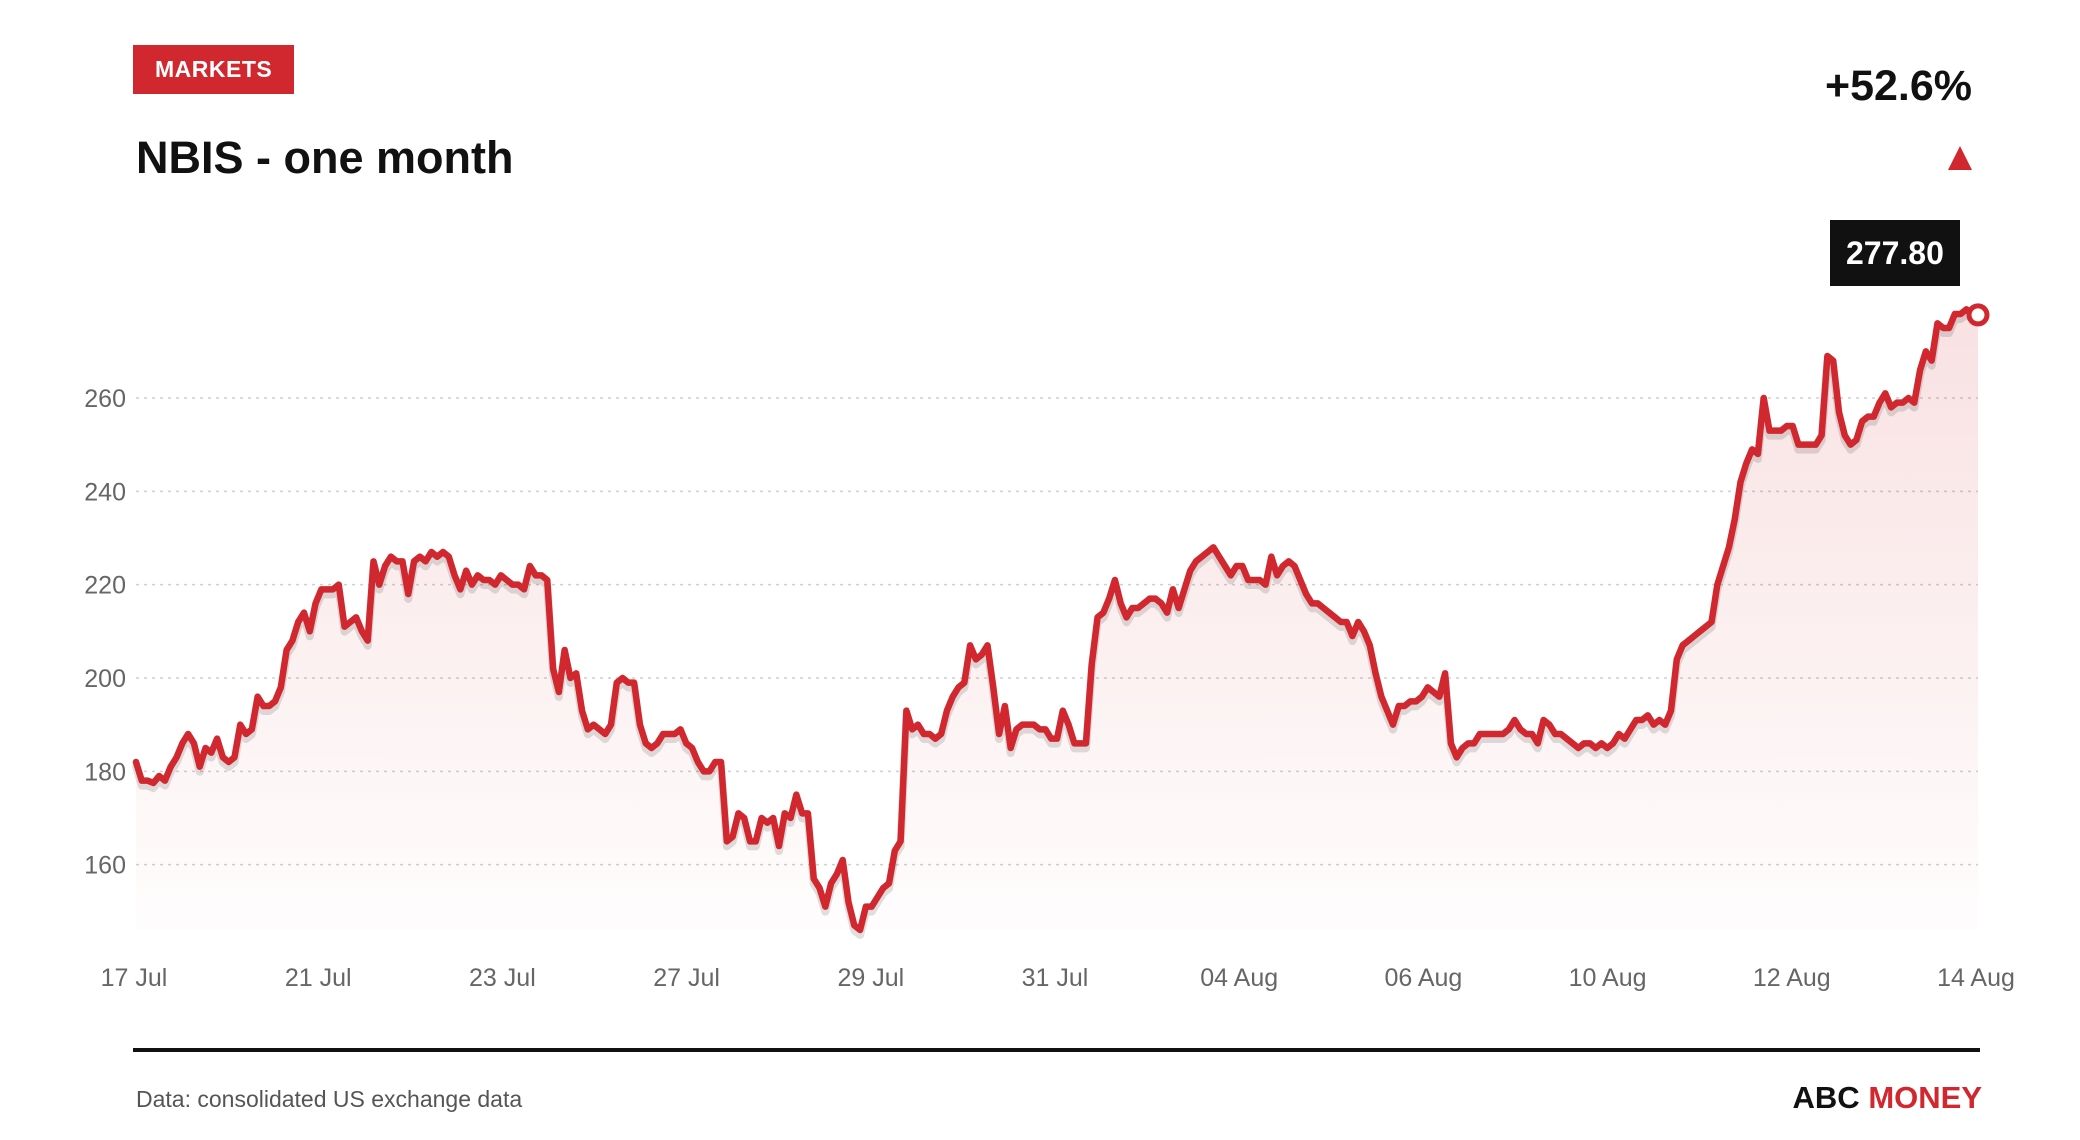 The width and height of the screenshot is (2080, 1140). What do you see at coordinates (214, 69) in the screenshot?
I see `markets-tag: MARKETS` at bounding box center [214, 69].